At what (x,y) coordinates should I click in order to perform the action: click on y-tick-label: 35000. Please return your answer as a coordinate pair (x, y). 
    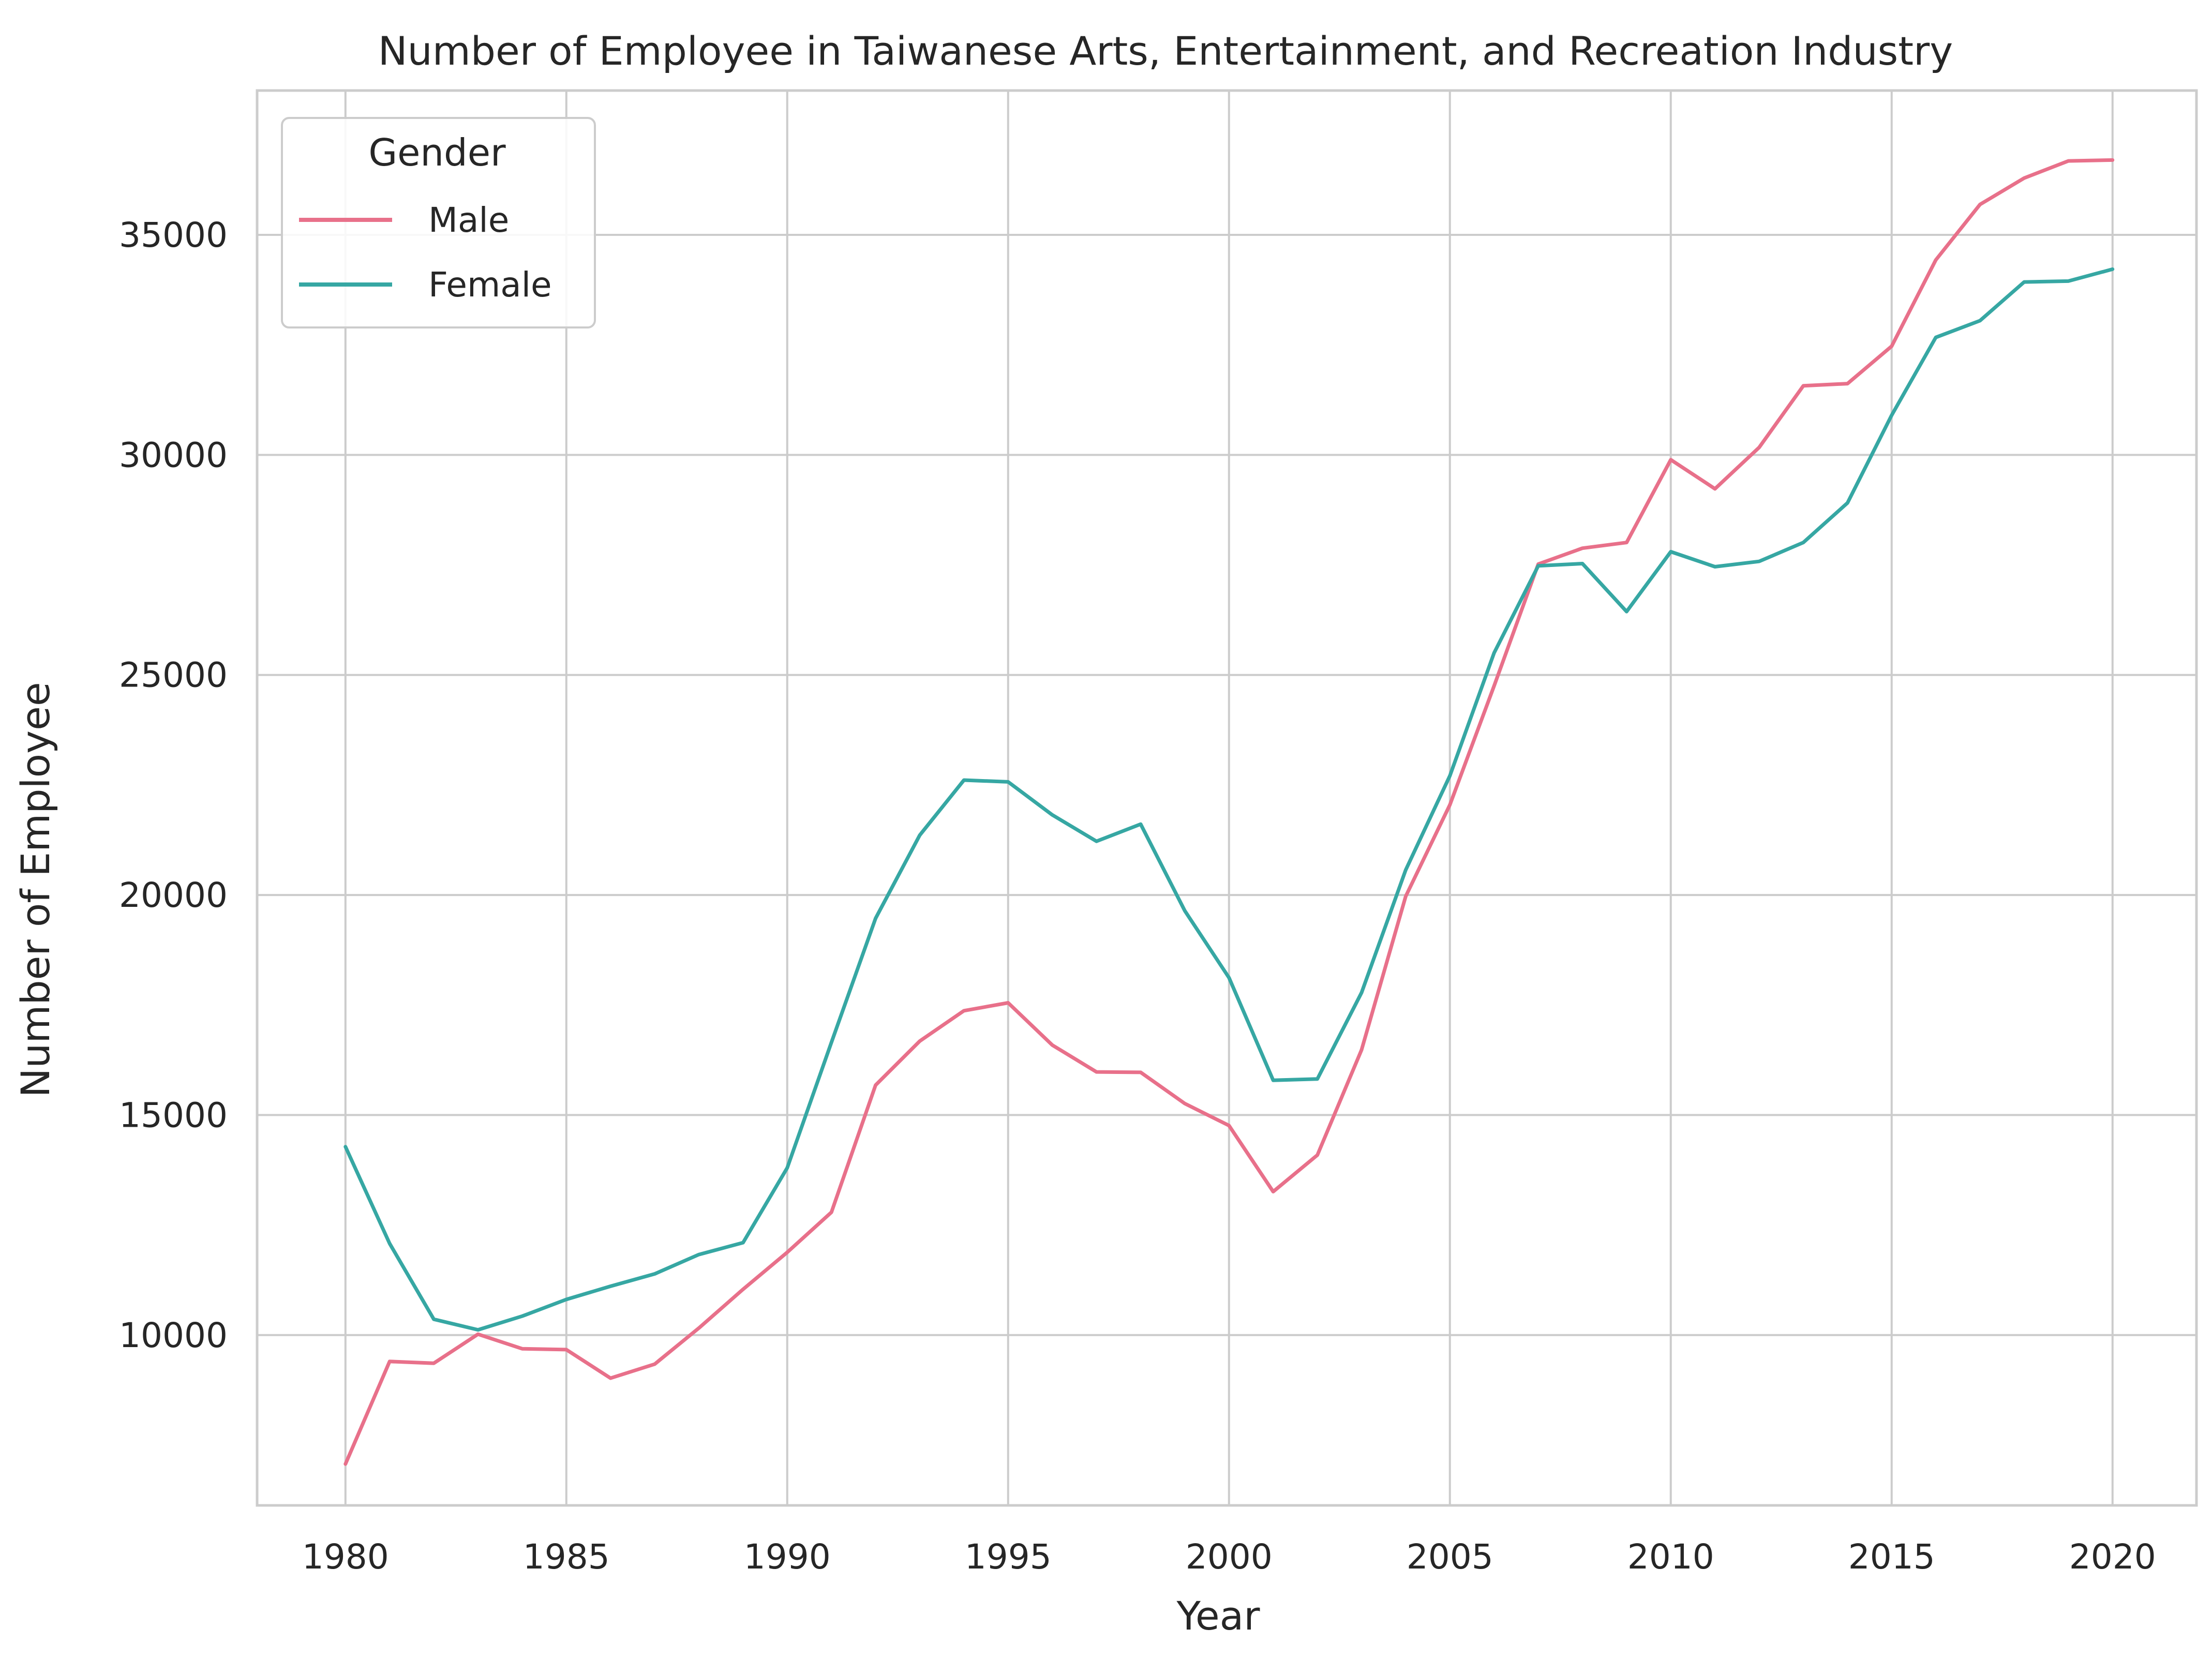
    Looking at the image, I should click on (174, 235).